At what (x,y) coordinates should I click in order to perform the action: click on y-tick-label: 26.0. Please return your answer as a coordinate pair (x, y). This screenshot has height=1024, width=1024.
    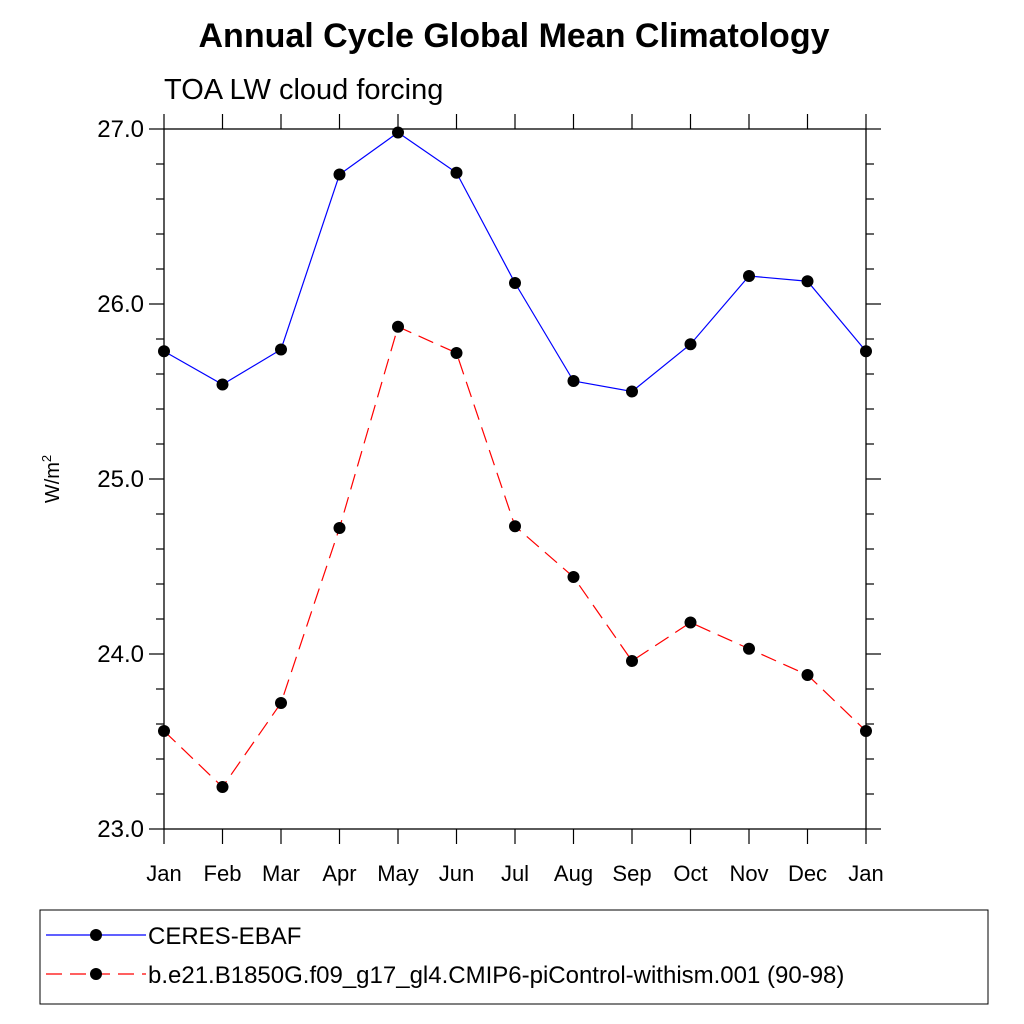
    Looking at the image, I should click on (120, 304).